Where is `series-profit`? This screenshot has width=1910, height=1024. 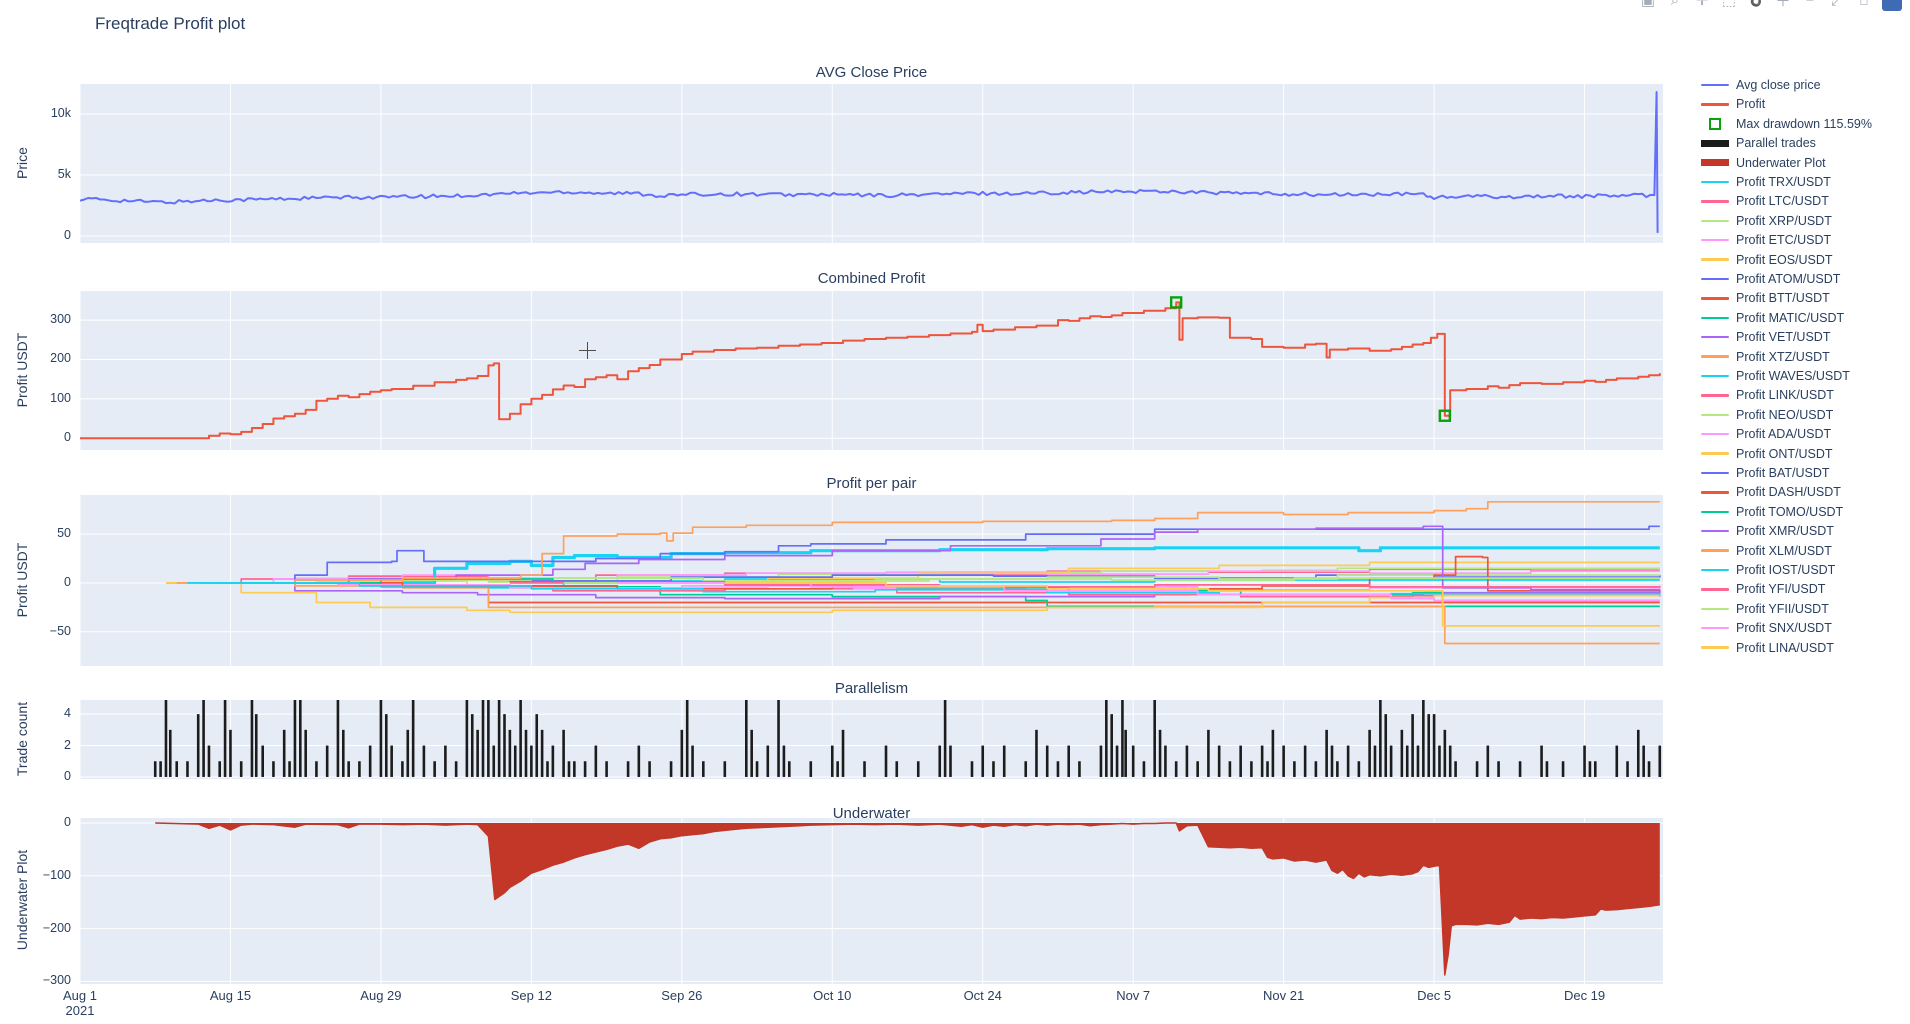
series-profit is located at coordinates (870, 370).